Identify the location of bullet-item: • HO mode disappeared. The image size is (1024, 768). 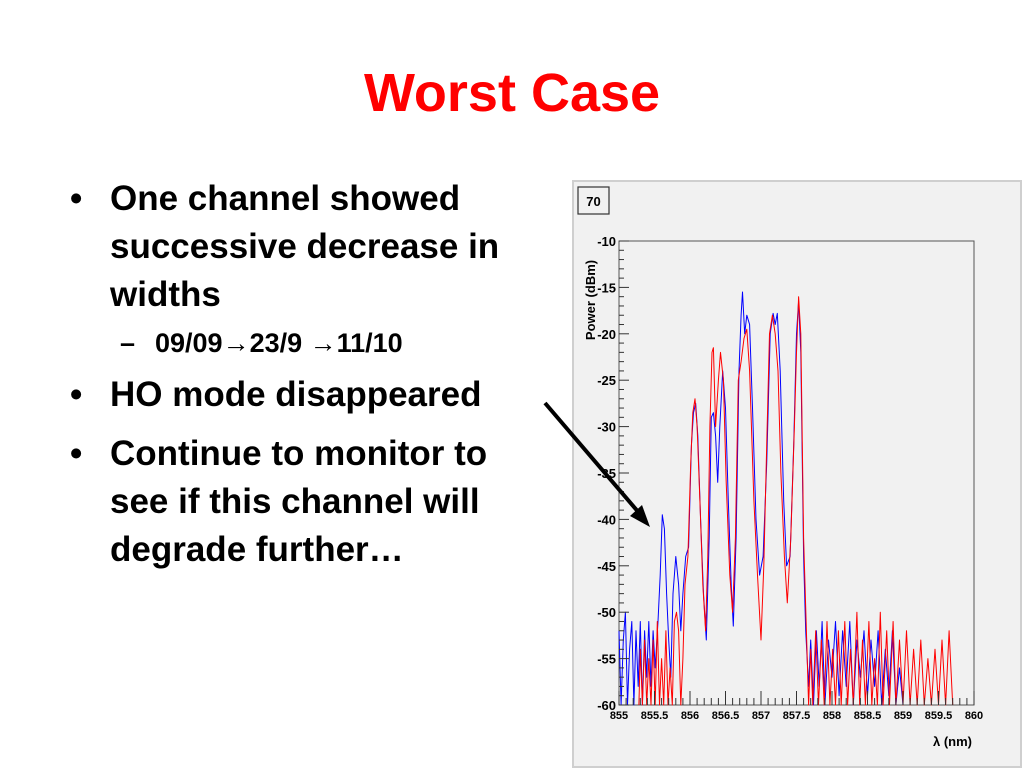
(320, 395).